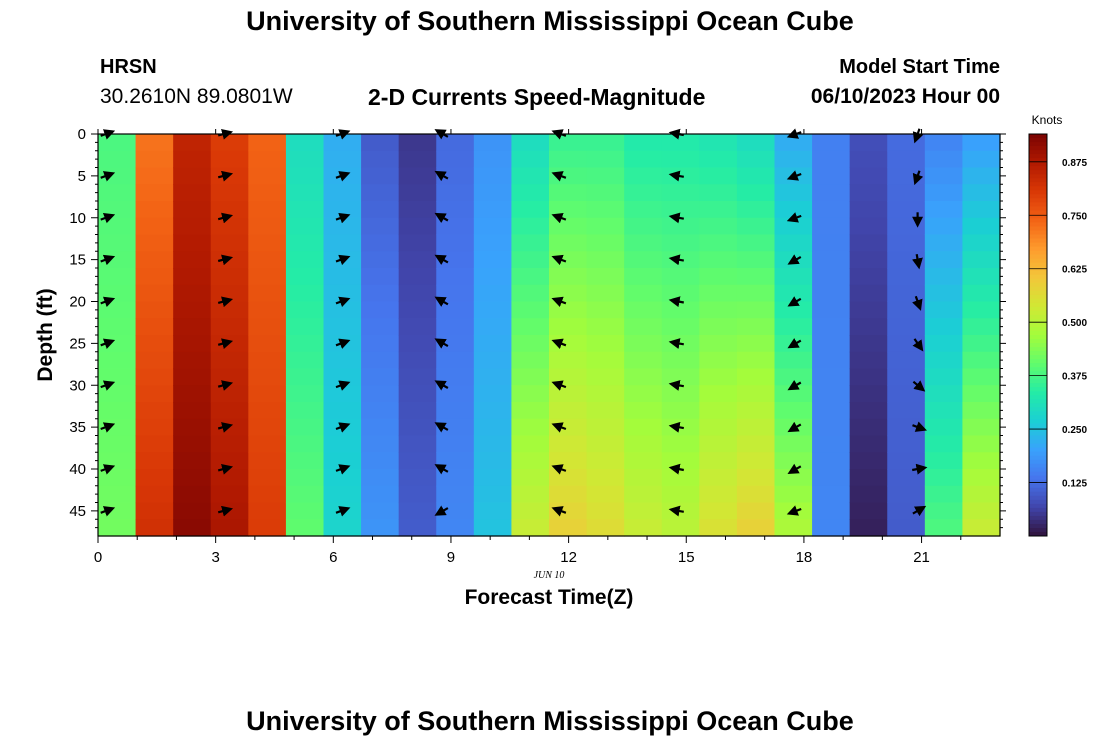 The height and width of the screenshot is (750, 1100). I want to click on colorbar-tick-label: 0.750, so click(1074, 216).